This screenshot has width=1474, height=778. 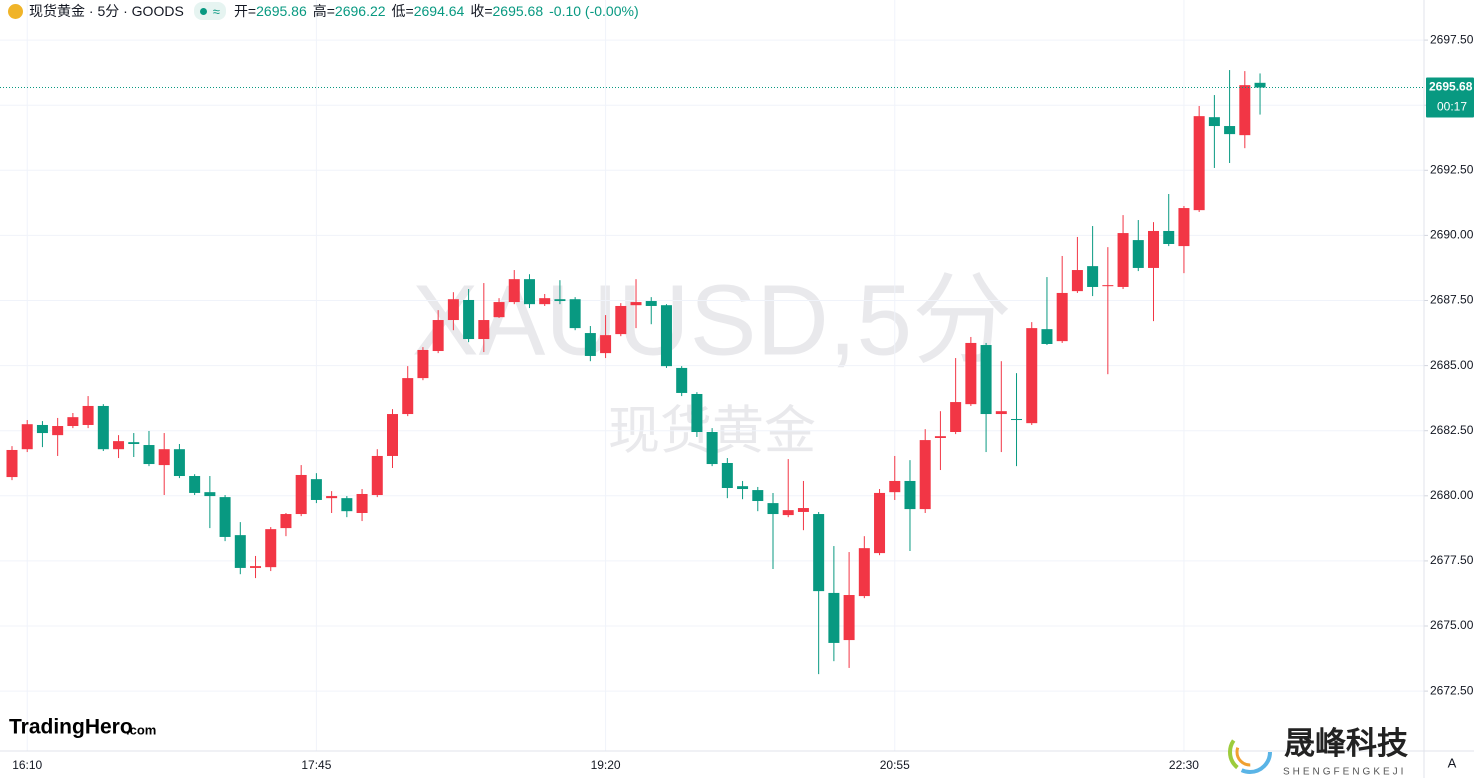 What do you see at coordinates (106, 11) in the screenshot?
I see `symbol-name: 现货黄金 · 5分 · GOODS` at bounding box center [106, 11].